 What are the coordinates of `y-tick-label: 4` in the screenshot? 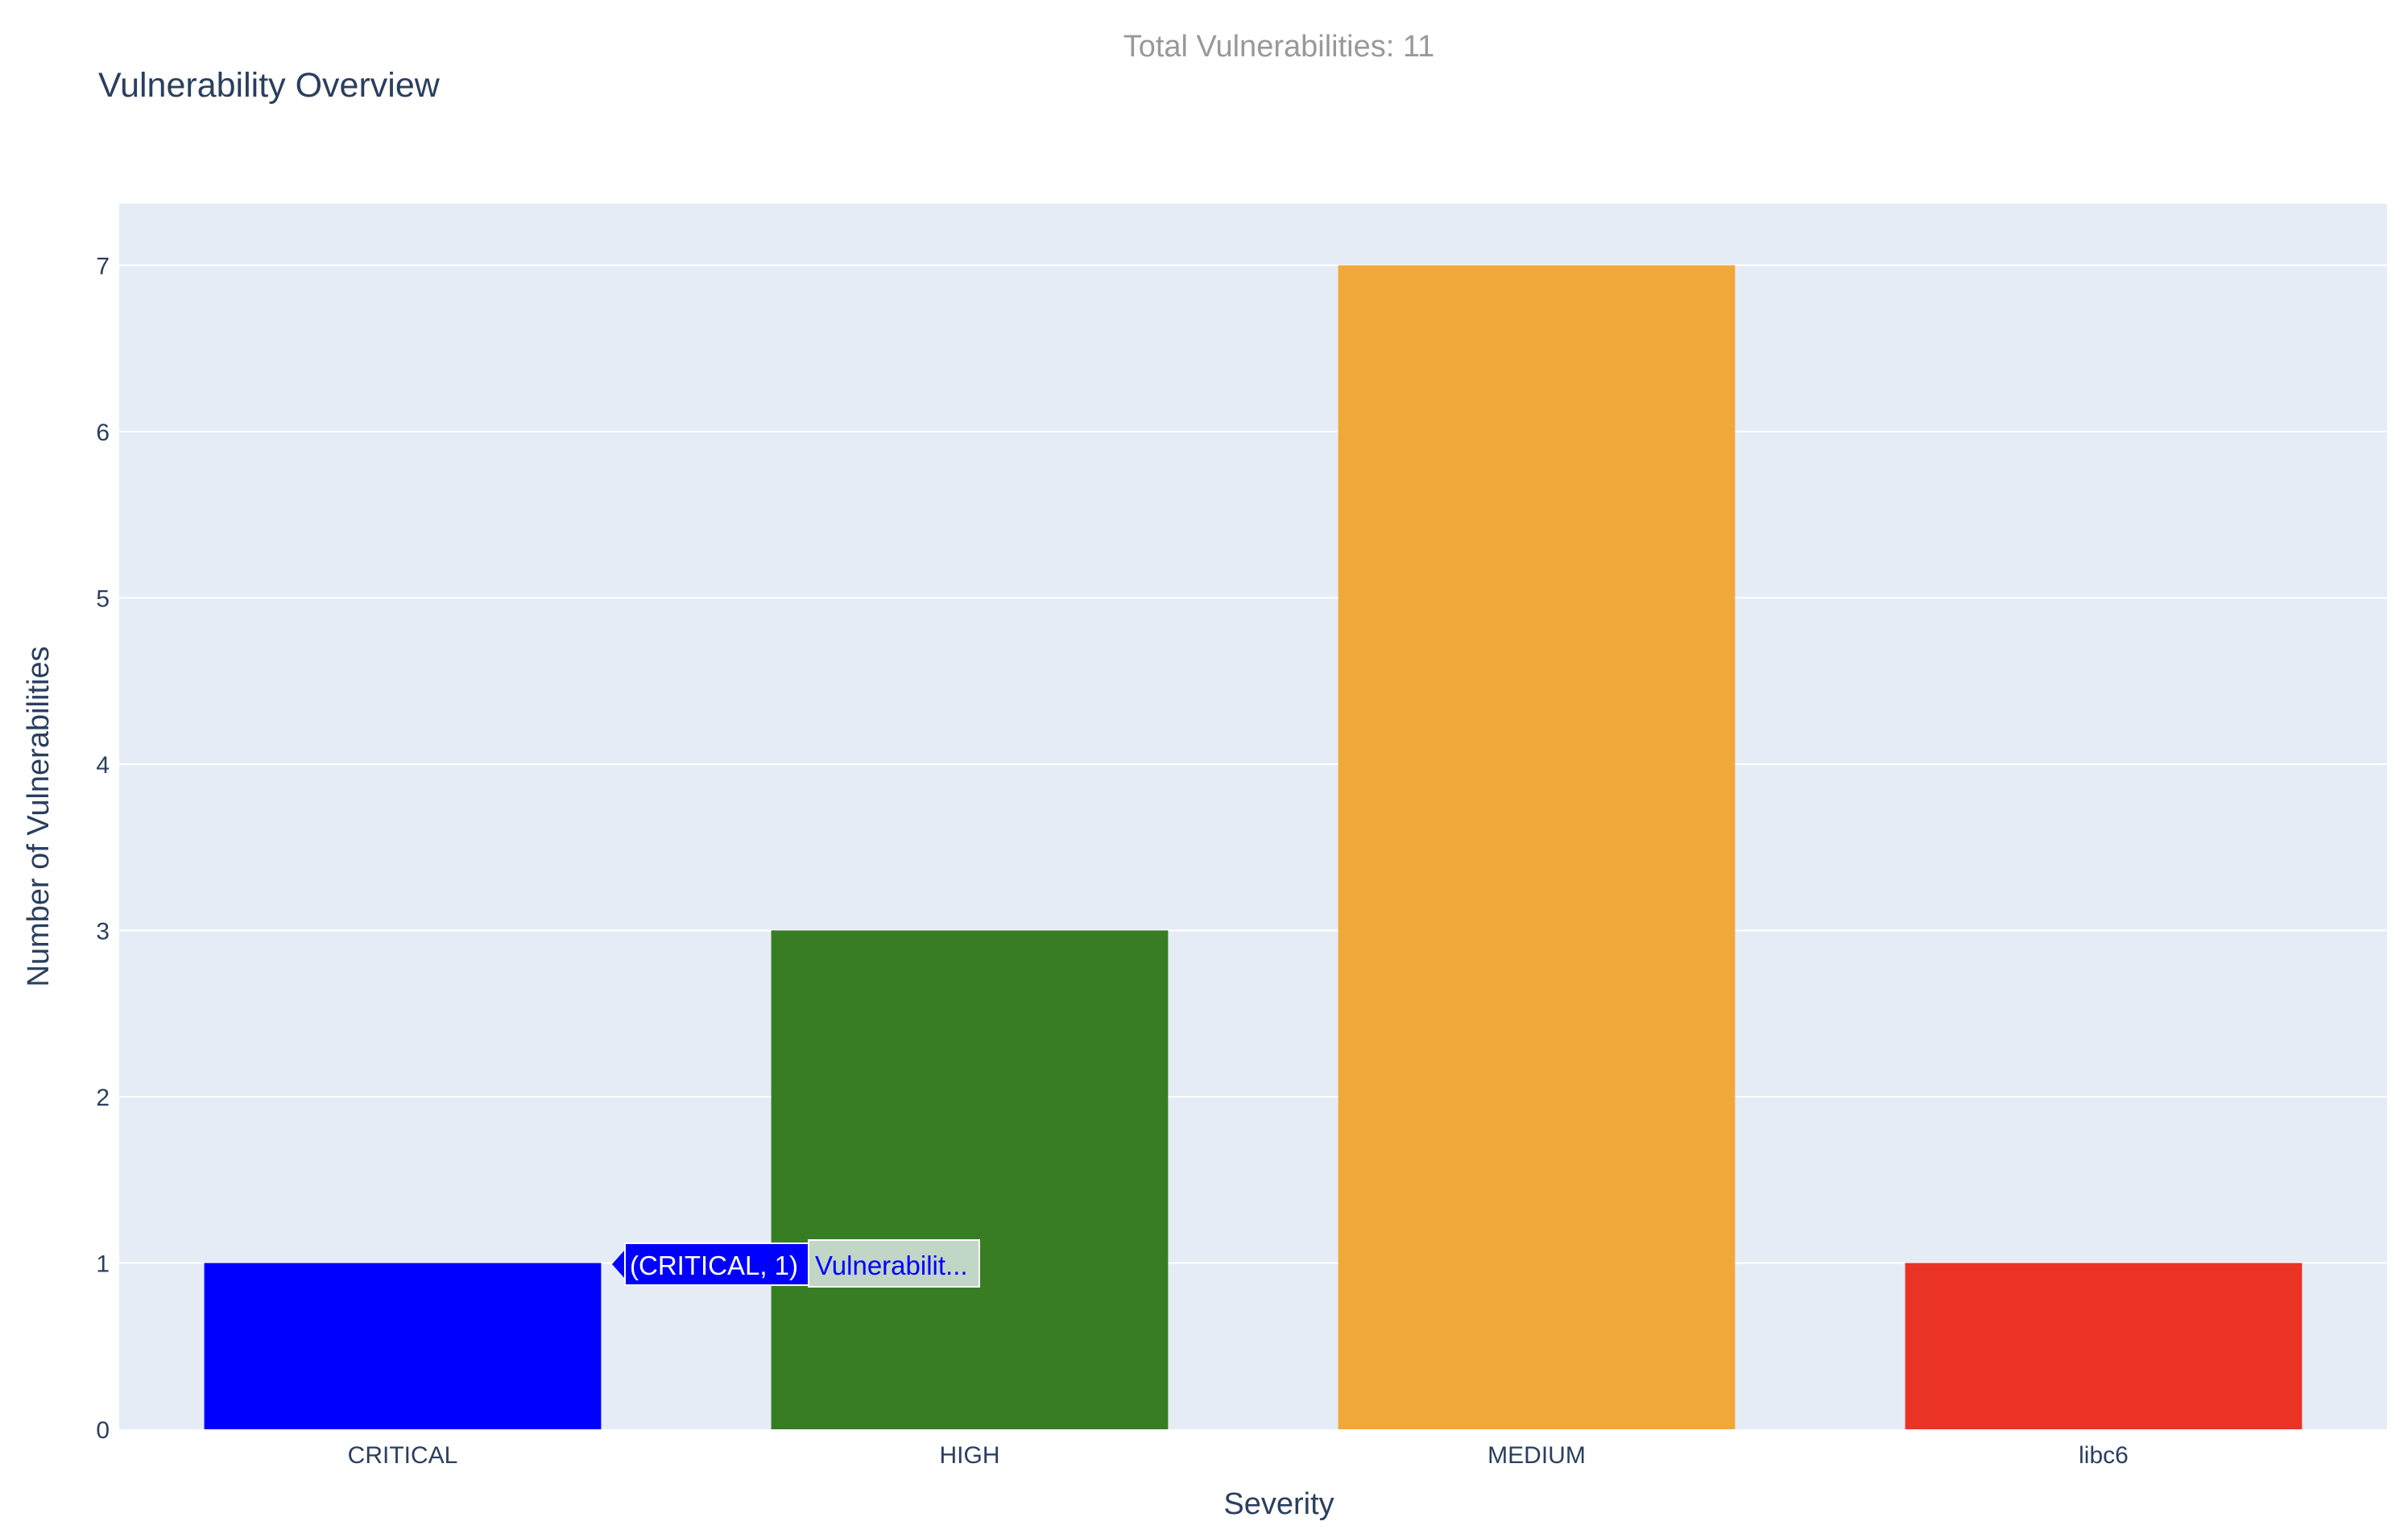 It's located at (103, 766).